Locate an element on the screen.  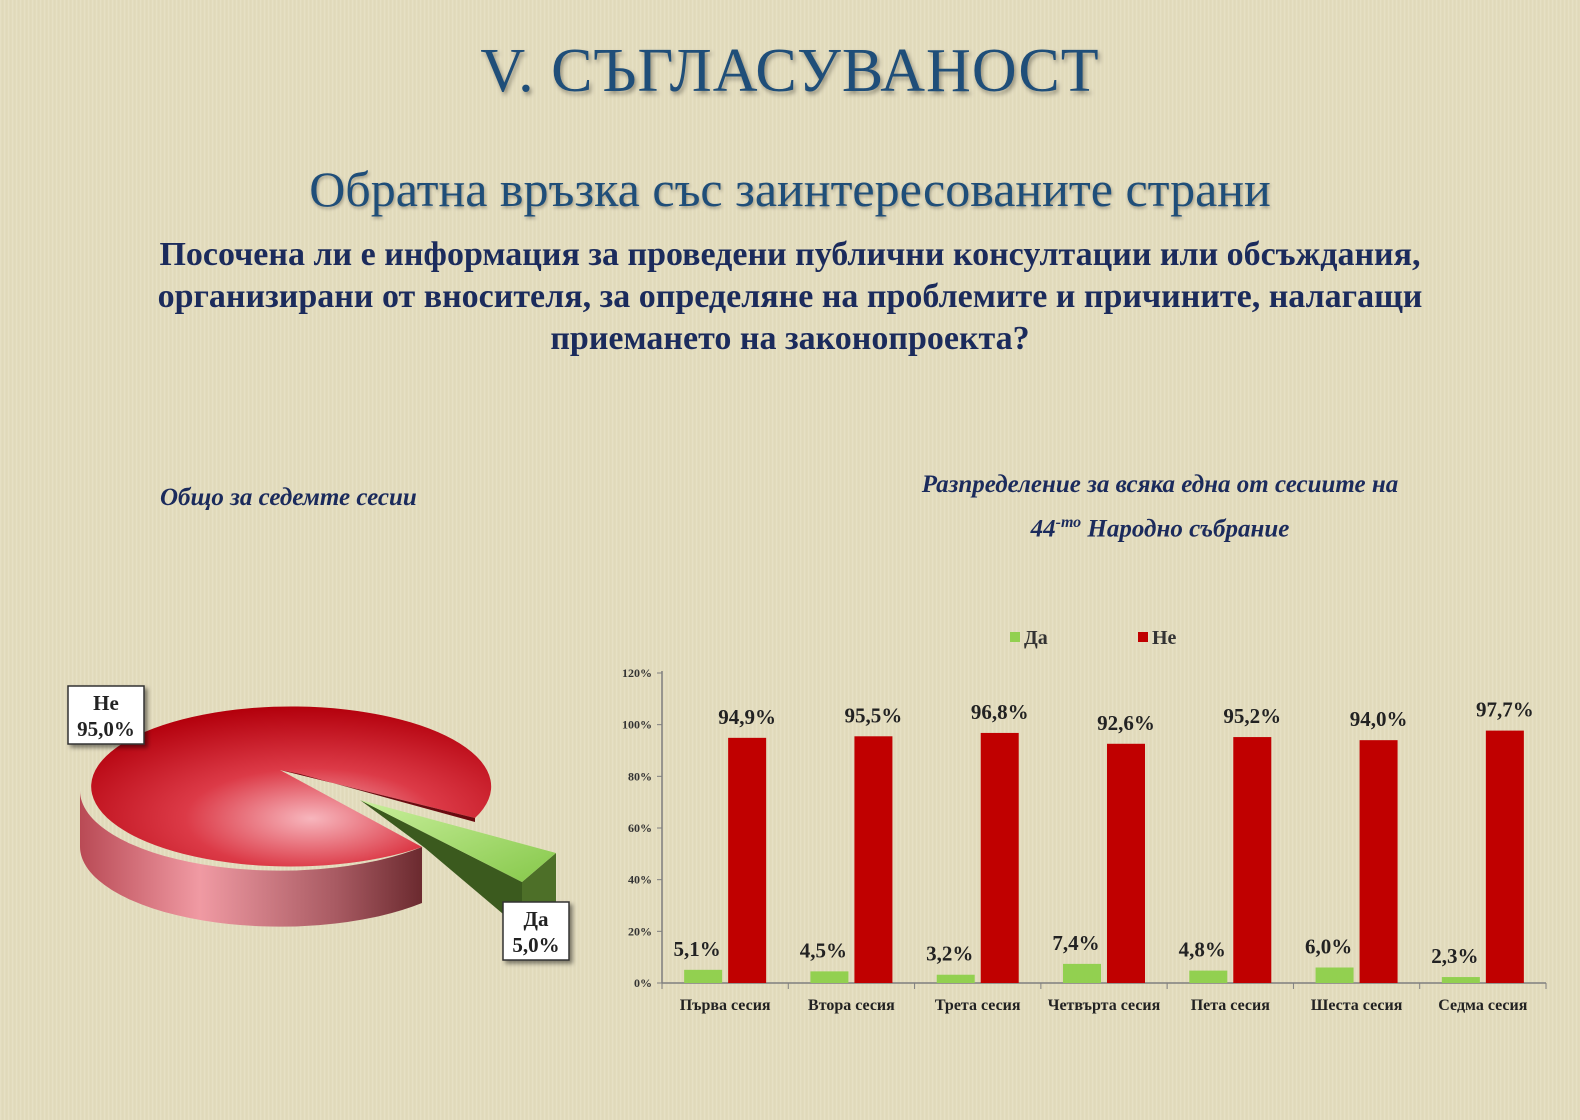
data-label-yes: 7,4% is located at coordinates (1075, 943).